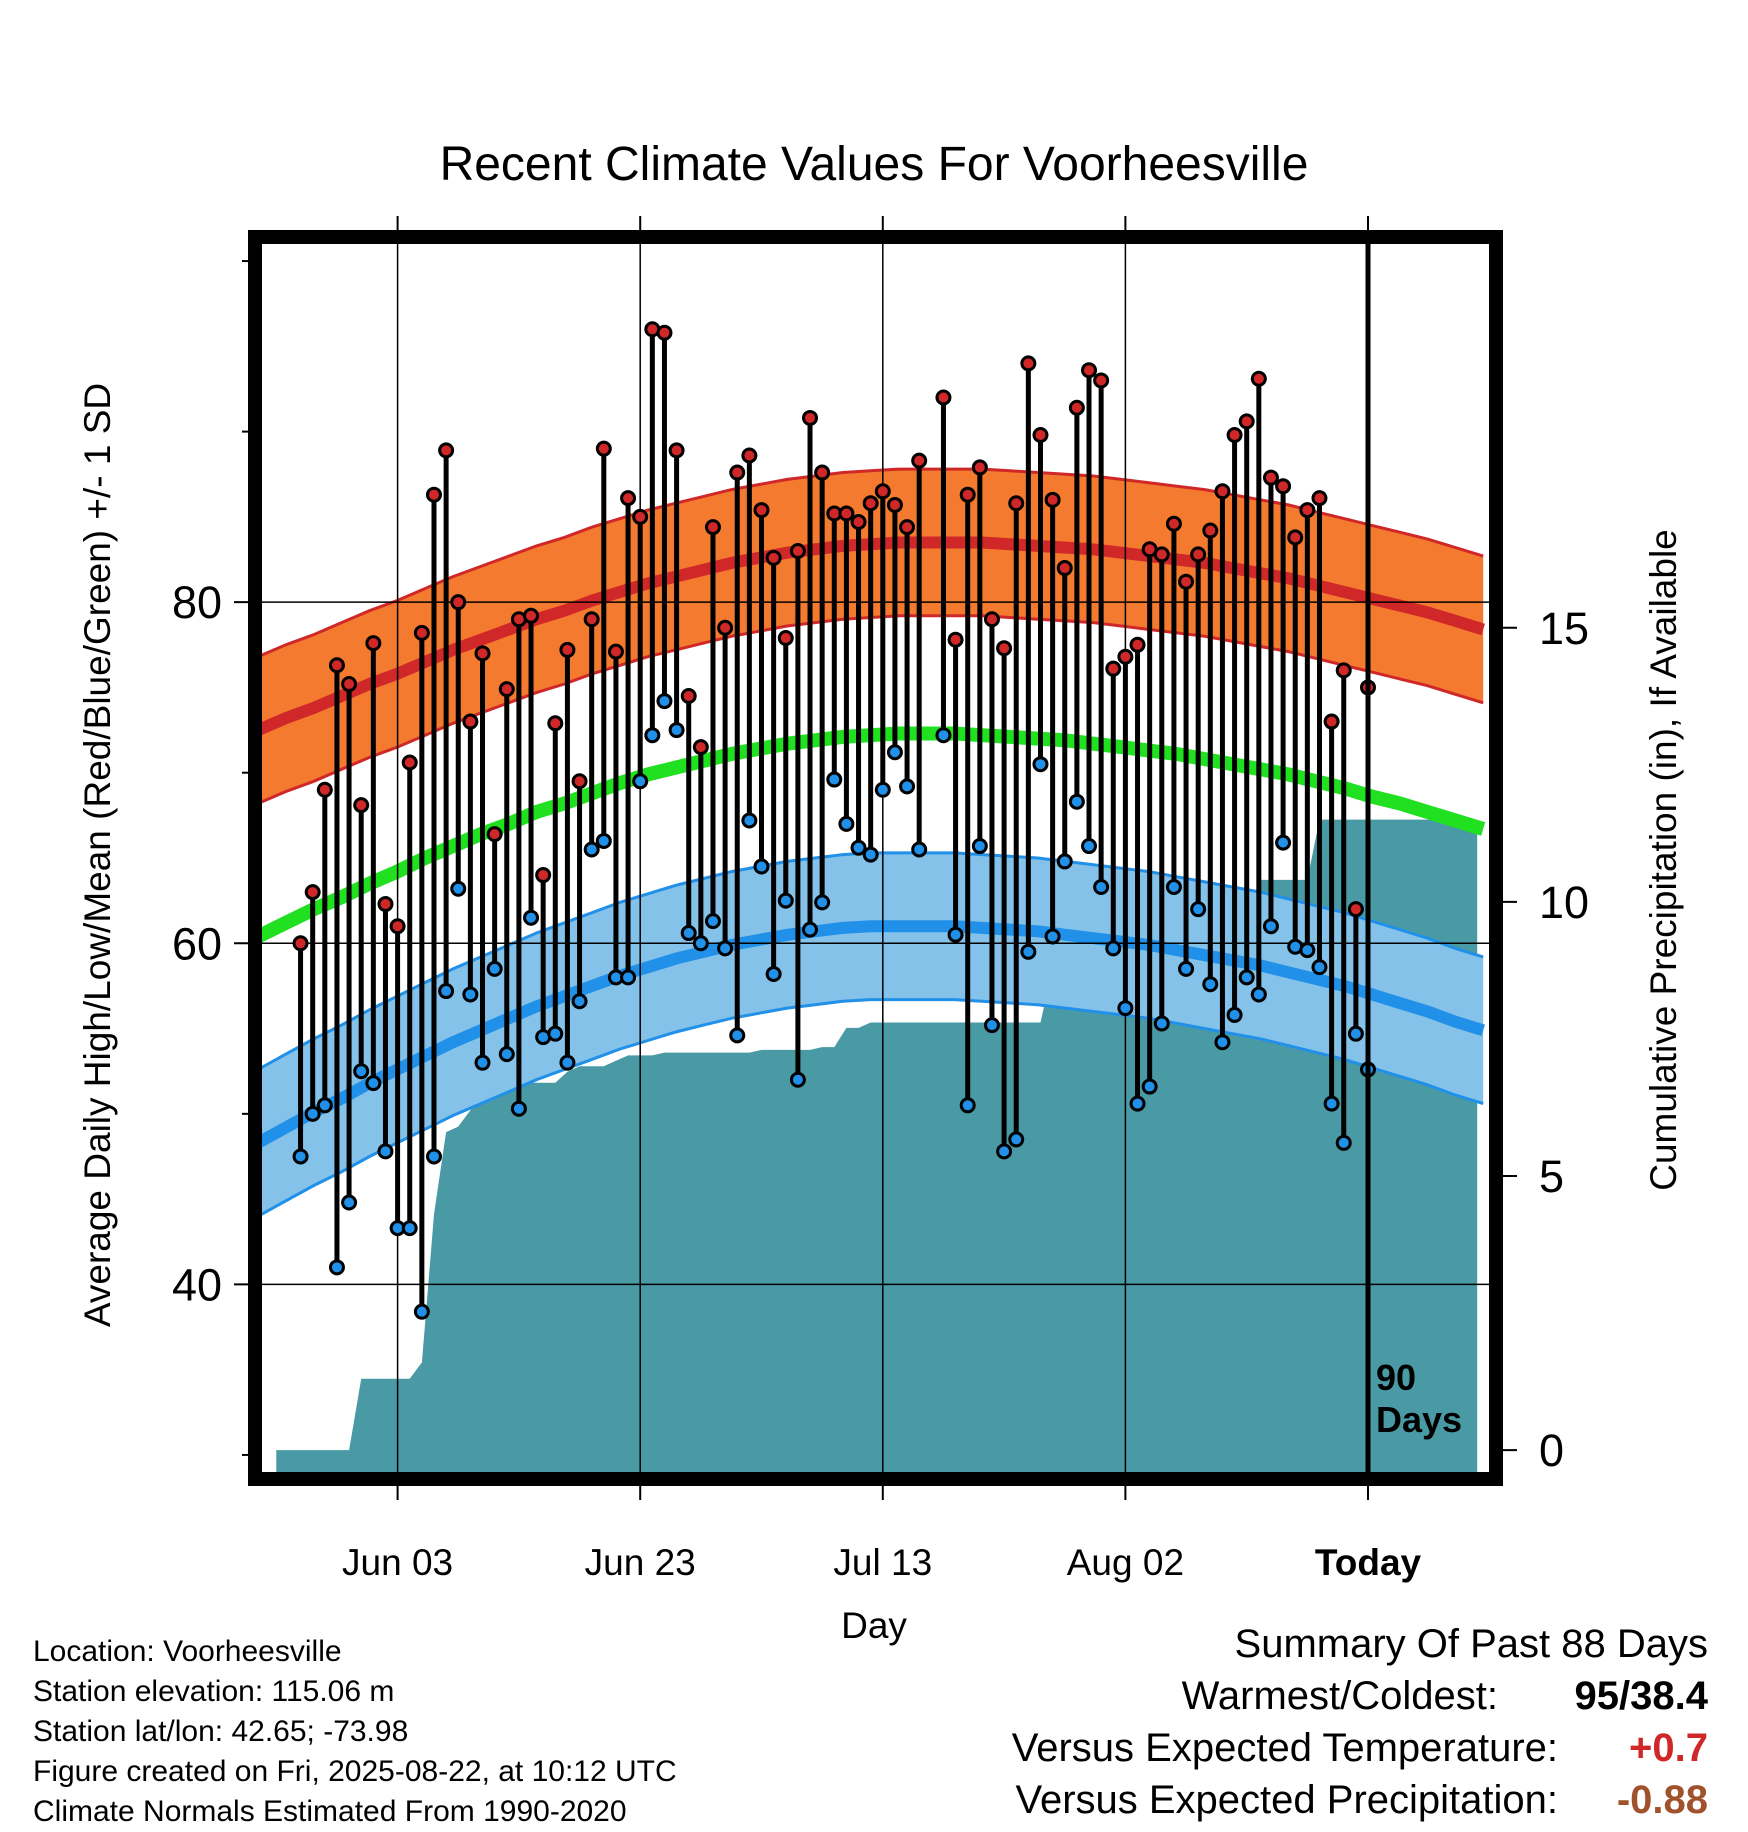 The width and height of the screenshot is (1748, 1832). I want to click on precip-deviation-label: Versus Expected Precipitation:, so click(1286, 1800).